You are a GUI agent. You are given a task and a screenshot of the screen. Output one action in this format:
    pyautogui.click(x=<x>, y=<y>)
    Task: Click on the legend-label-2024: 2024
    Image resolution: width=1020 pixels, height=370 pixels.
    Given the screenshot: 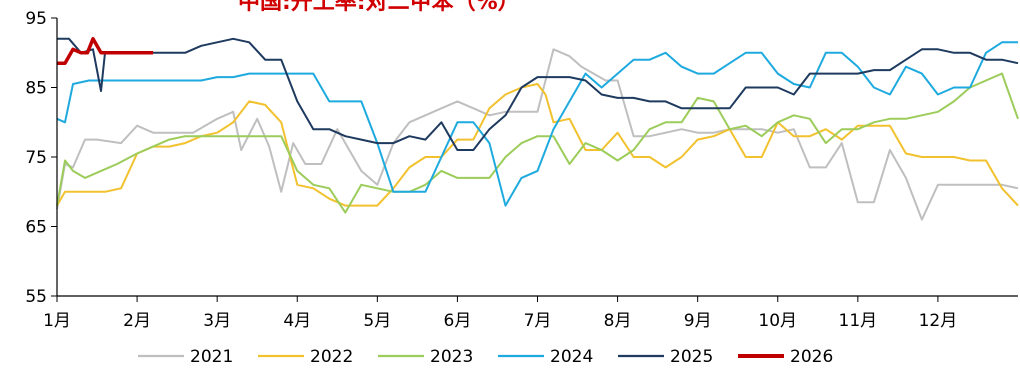 What is the action you would take?
    pyautogui.click(x=571, y=357)
    